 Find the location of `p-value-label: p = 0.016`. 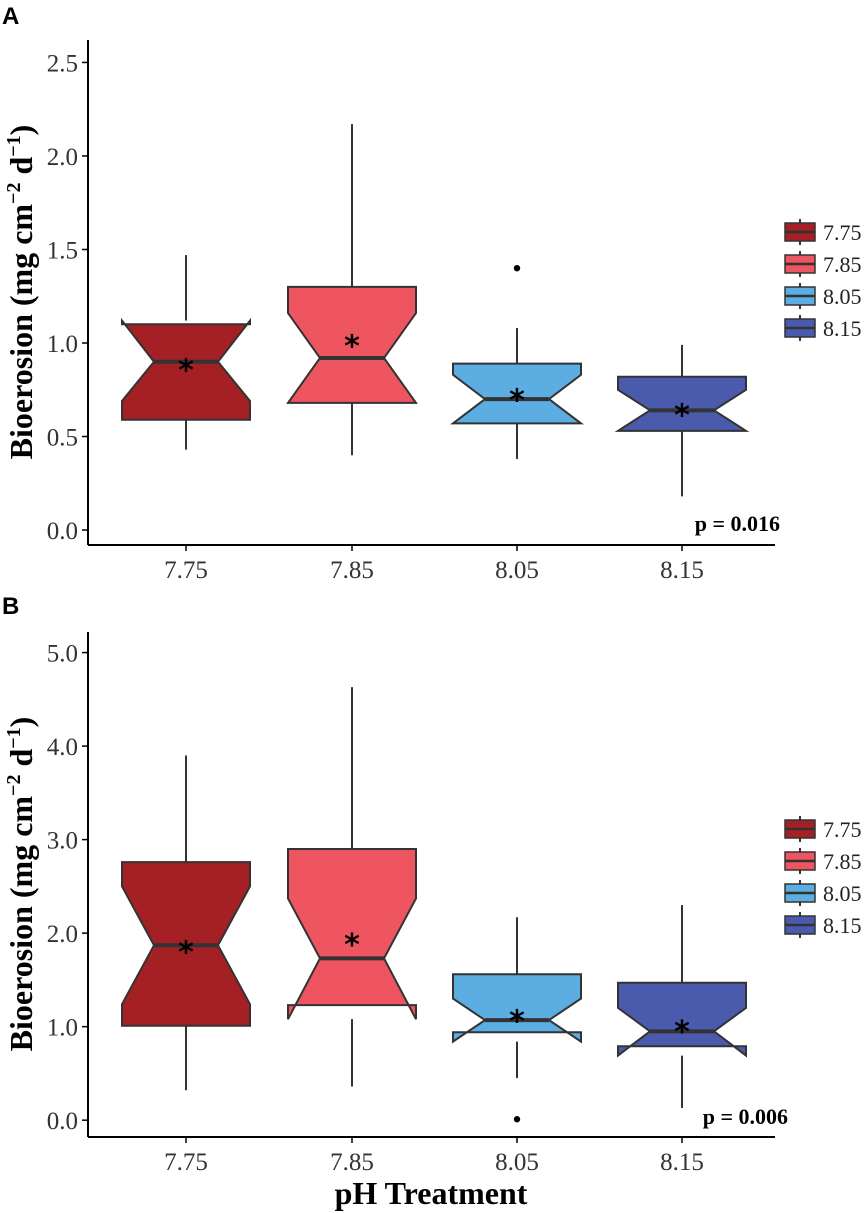

p-value-label: p = 0.016 is located at coordinates (737, 523).